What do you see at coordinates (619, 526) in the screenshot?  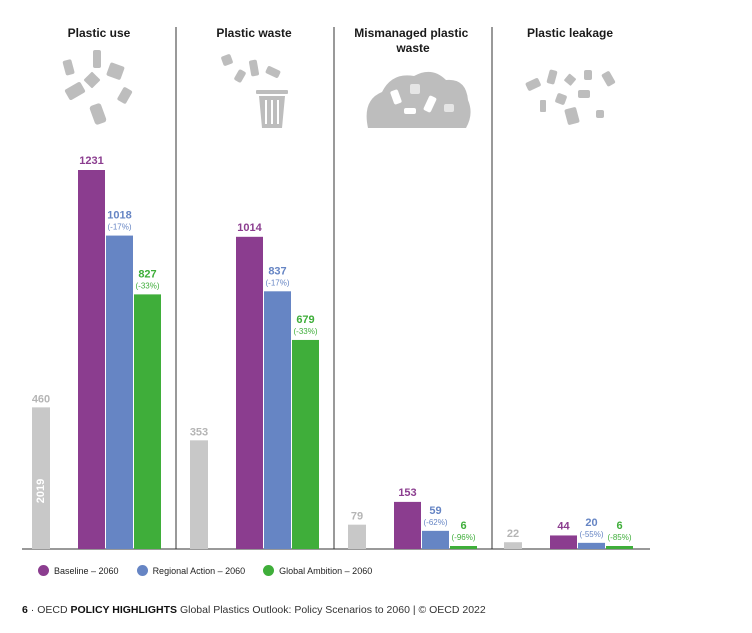 I see `value-label-global-plastic-leakage: 6` at bounding box center [619, 526].